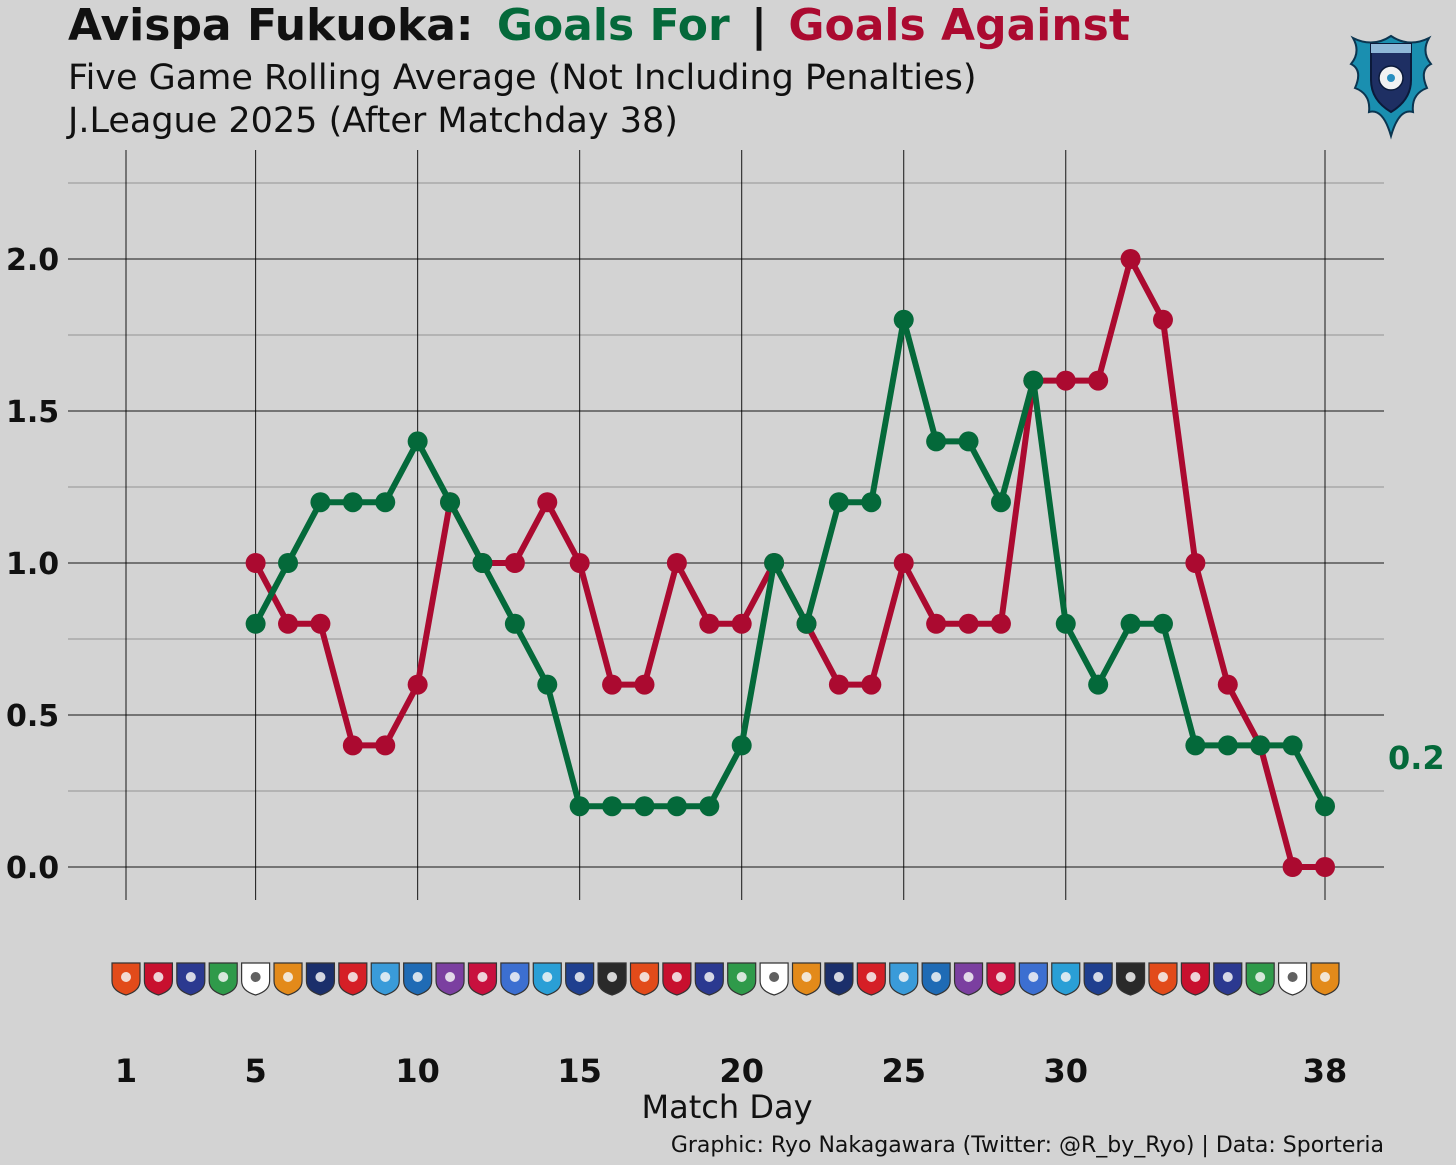  I want to click on x-axis-label: Match Day, so click(727, 1107).